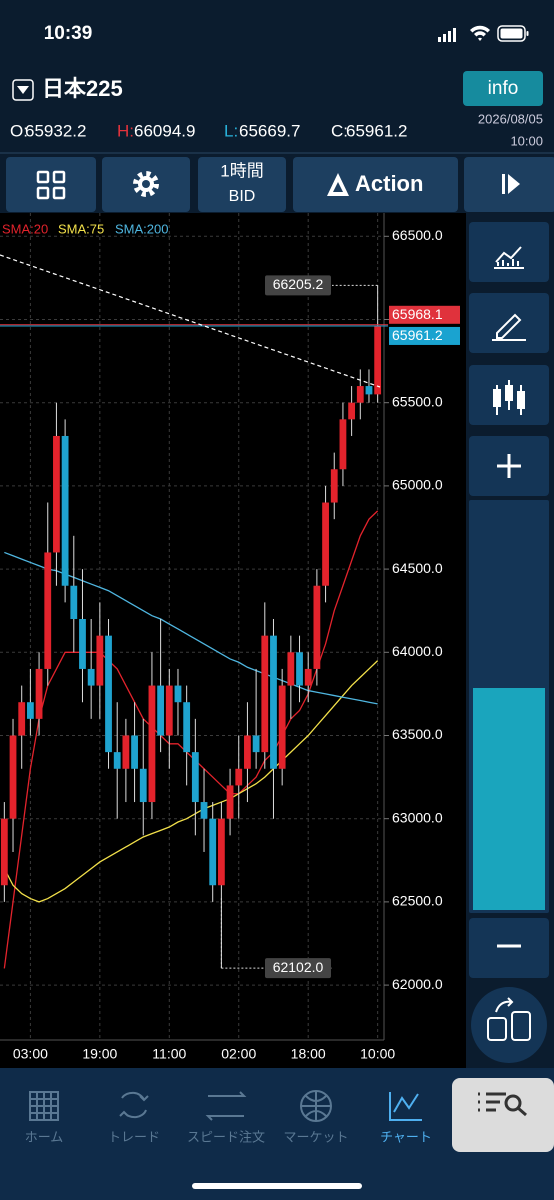  I want to click on ohlc-row: O:65932.2 H: 66094.9 L: 65669.7 C:65961.2, so click(208, 130).